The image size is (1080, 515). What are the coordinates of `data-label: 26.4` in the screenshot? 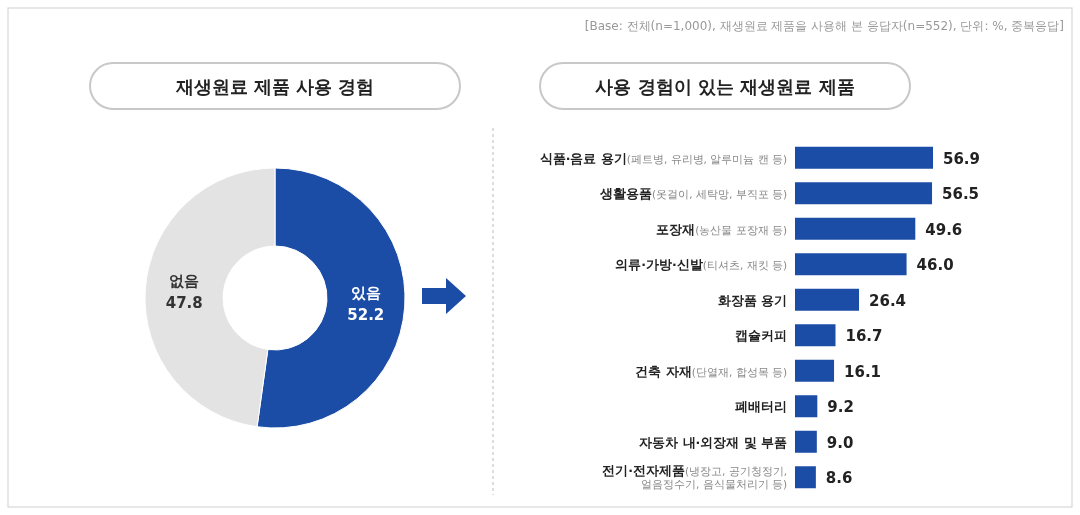 It's located at (888, 300).